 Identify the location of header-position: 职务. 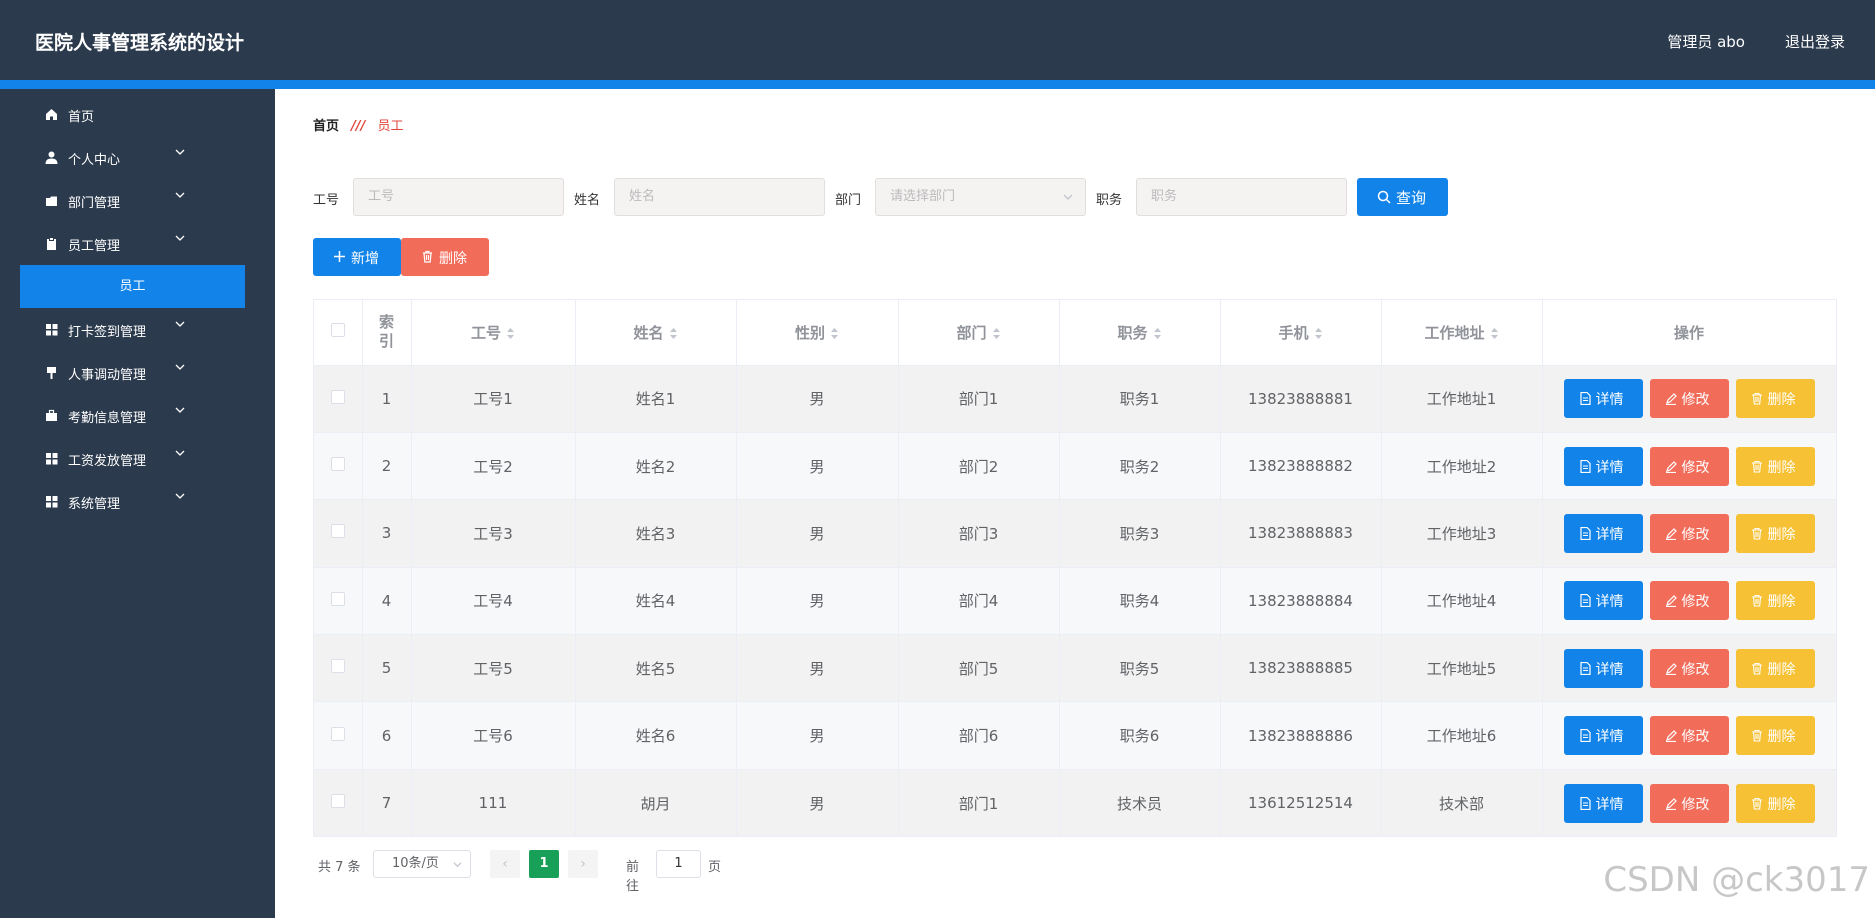
(1140, 333).